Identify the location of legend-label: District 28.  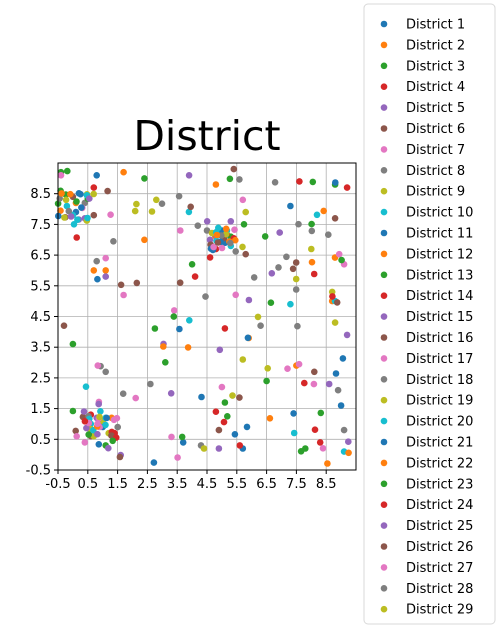
(439, 589).